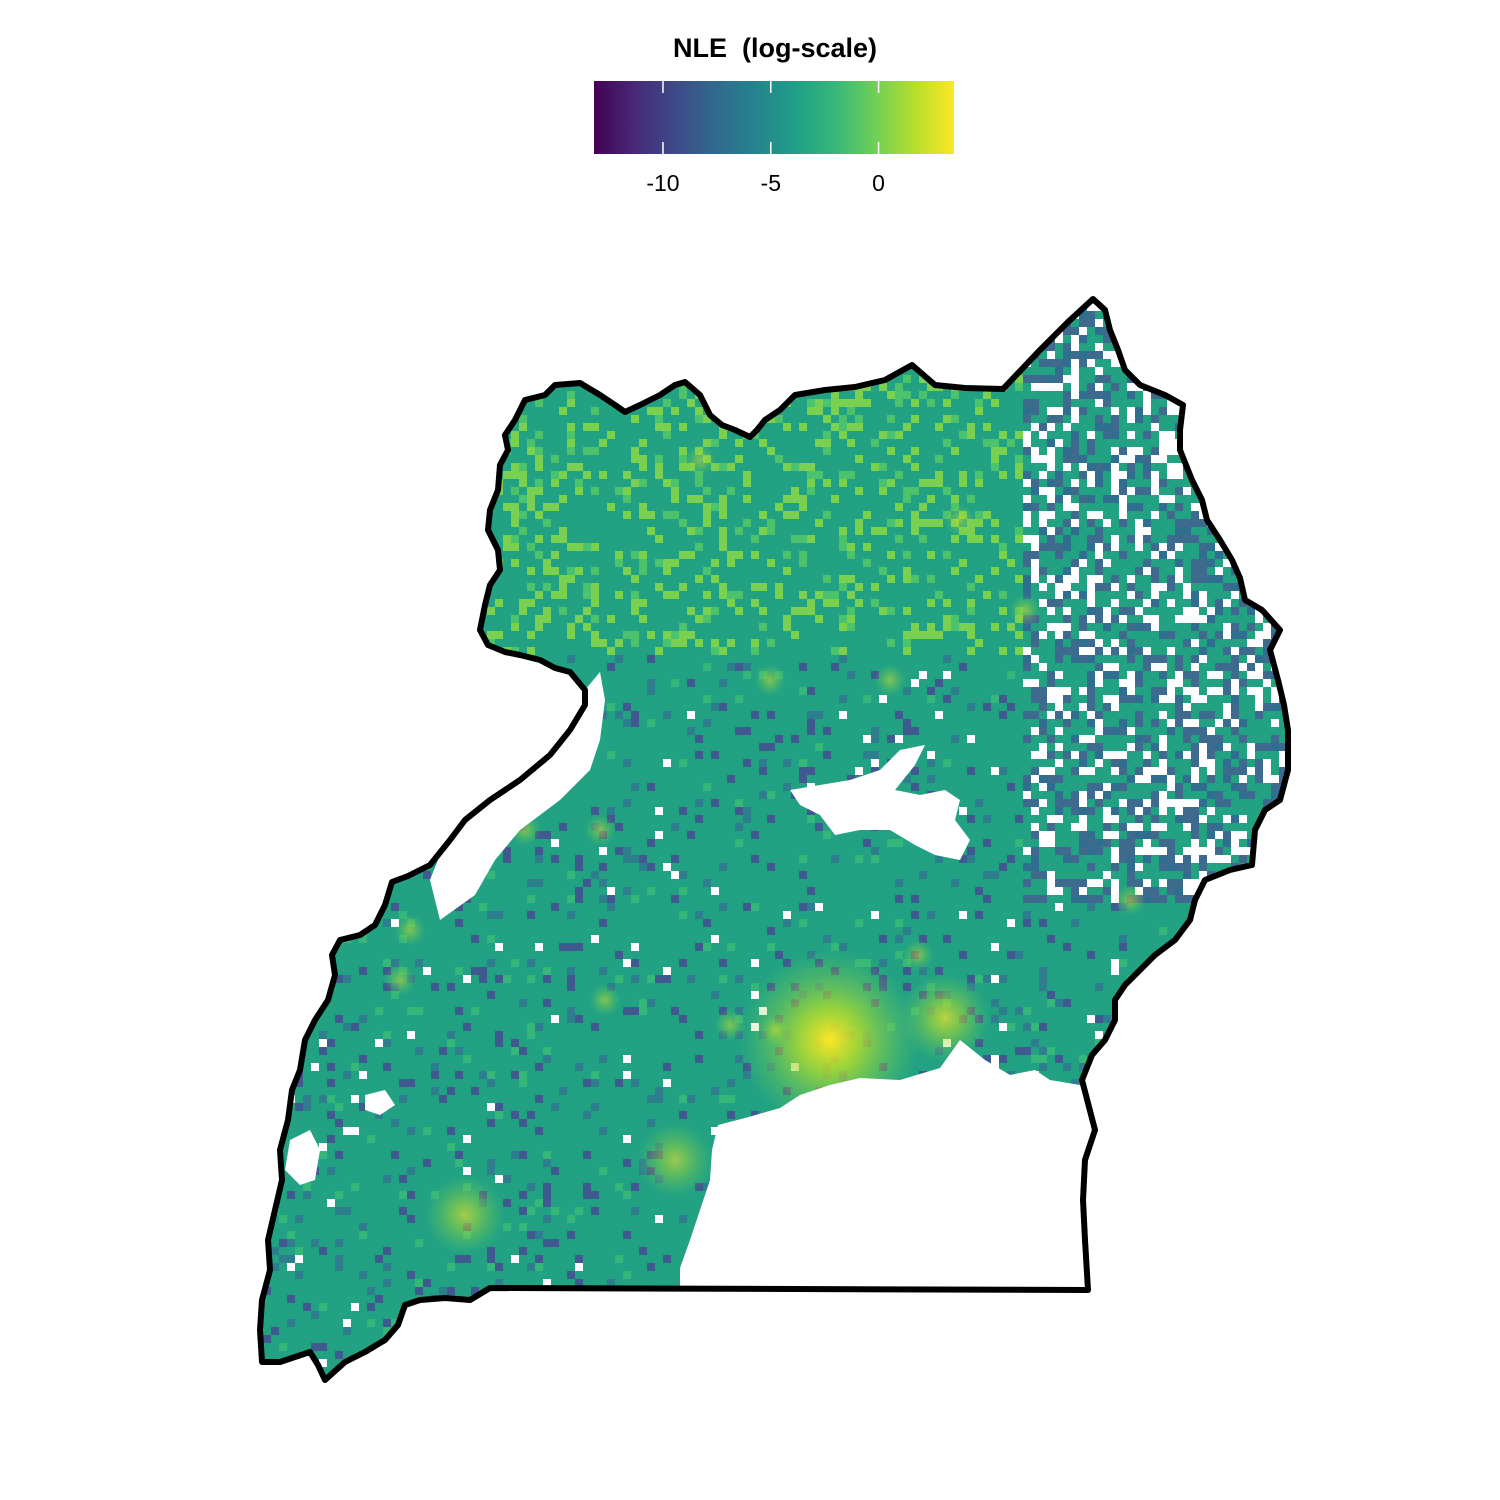  What do you see at coordinates (663, 183) in the screenshot?
I see `legend-tick-label: -10` at bounding box center [663, 183].